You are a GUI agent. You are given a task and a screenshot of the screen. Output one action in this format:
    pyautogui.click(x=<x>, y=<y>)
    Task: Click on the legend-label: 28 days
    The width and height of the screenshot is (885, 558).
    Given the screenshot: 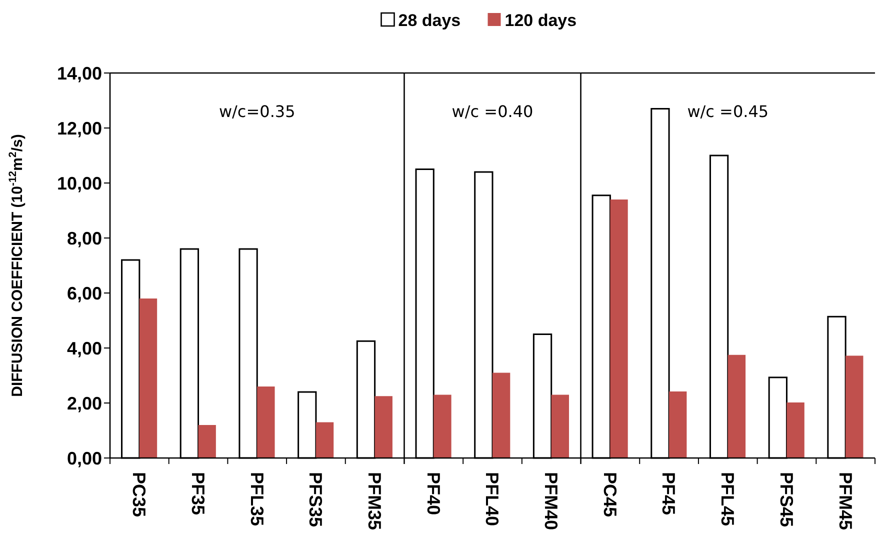 What is the action you would take?
    pyautogui.click(x=429, y=20)
    